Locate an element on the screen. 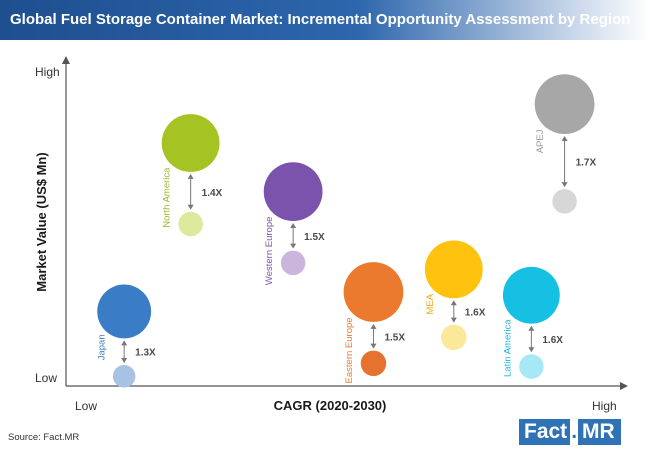 This screenshot has width=650, height=462. bubble-group-mea: 1.6X MEA is located at coordinates (455, 295).